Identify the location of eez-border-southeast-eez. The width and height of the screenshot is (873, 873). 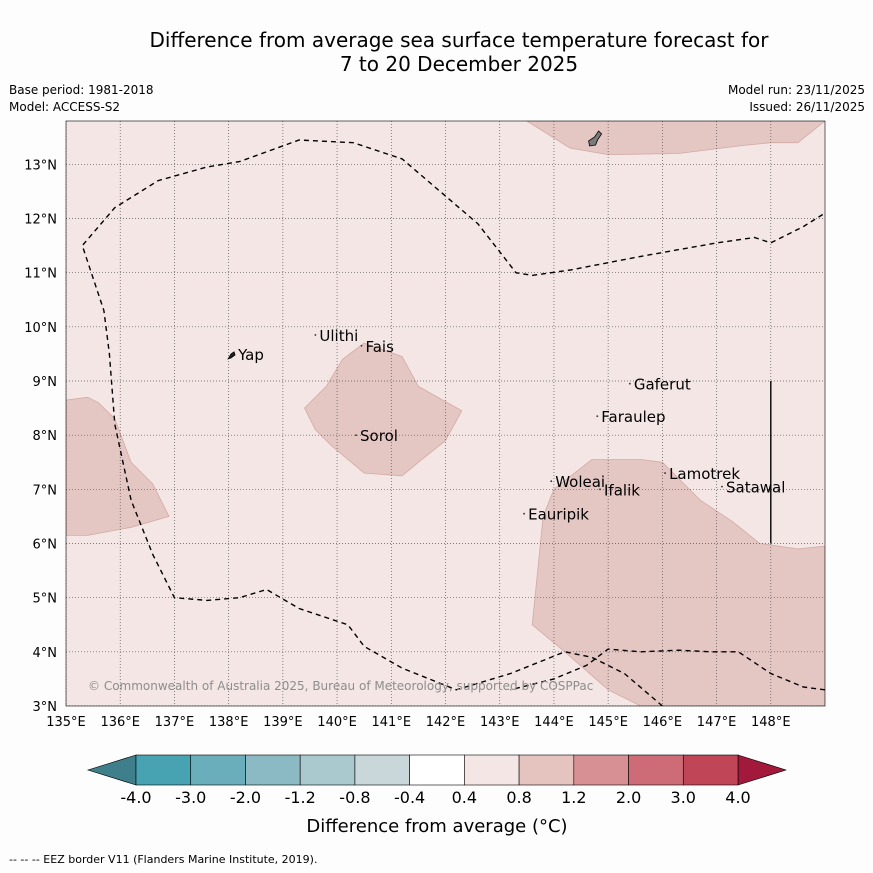
(667, 669).